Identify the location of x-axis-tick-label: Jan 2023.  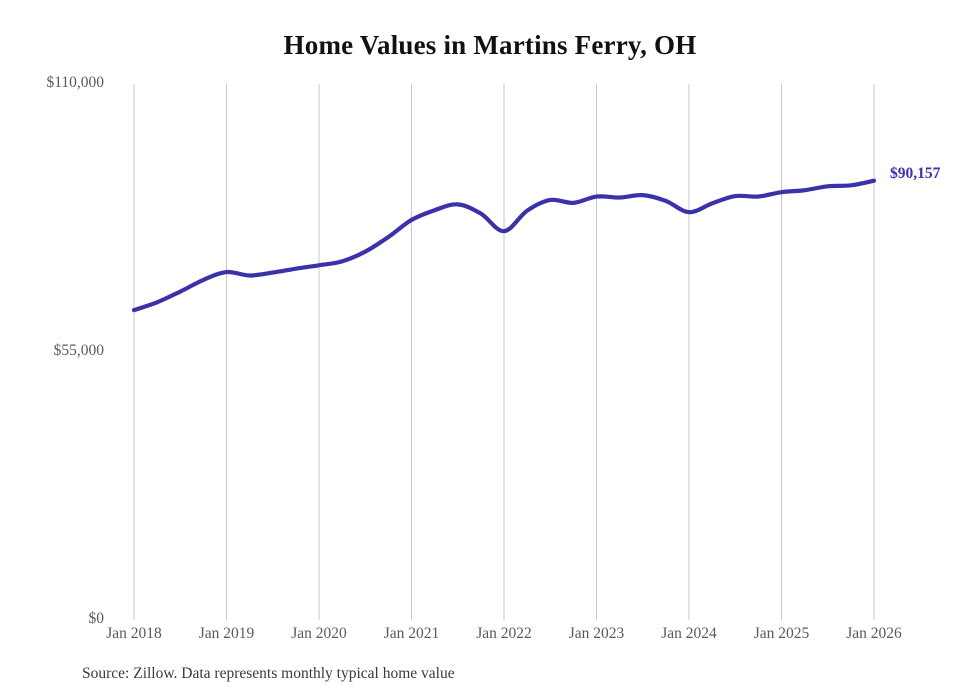
(596, 633).